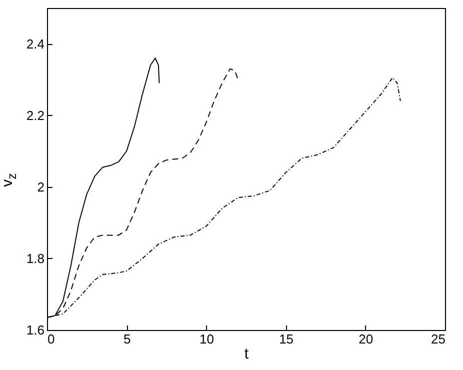 This screenshot has width=463, height=370. I want to click on y-tick-label: 2, so click(40, 186).